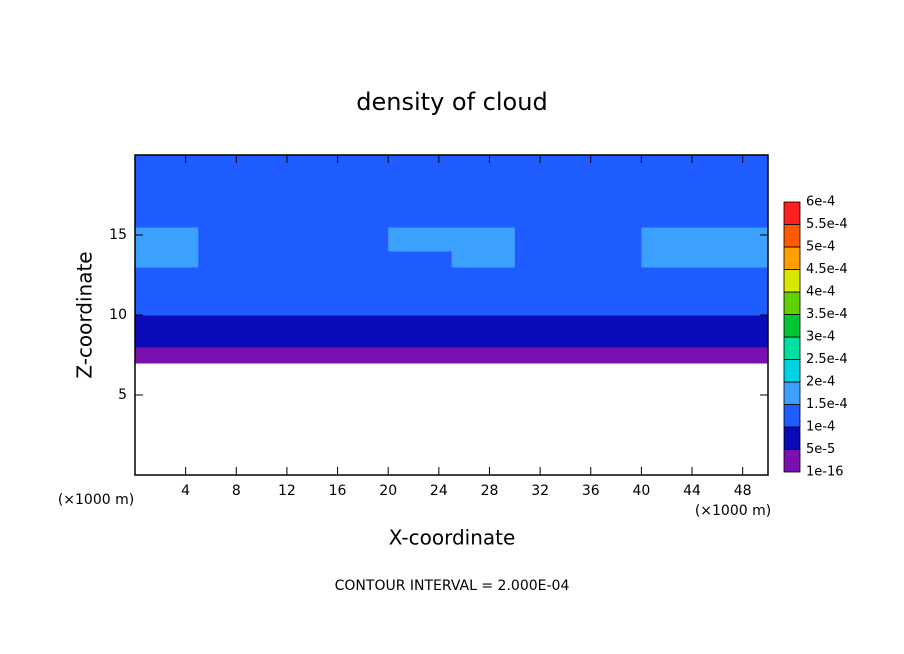 The height and width of the screenshot is (654, 904). What do you see at coordinates (825, 472) in the screenshot?
I see `colorbar-label: 1e-16` at bounding box center [825, 472].